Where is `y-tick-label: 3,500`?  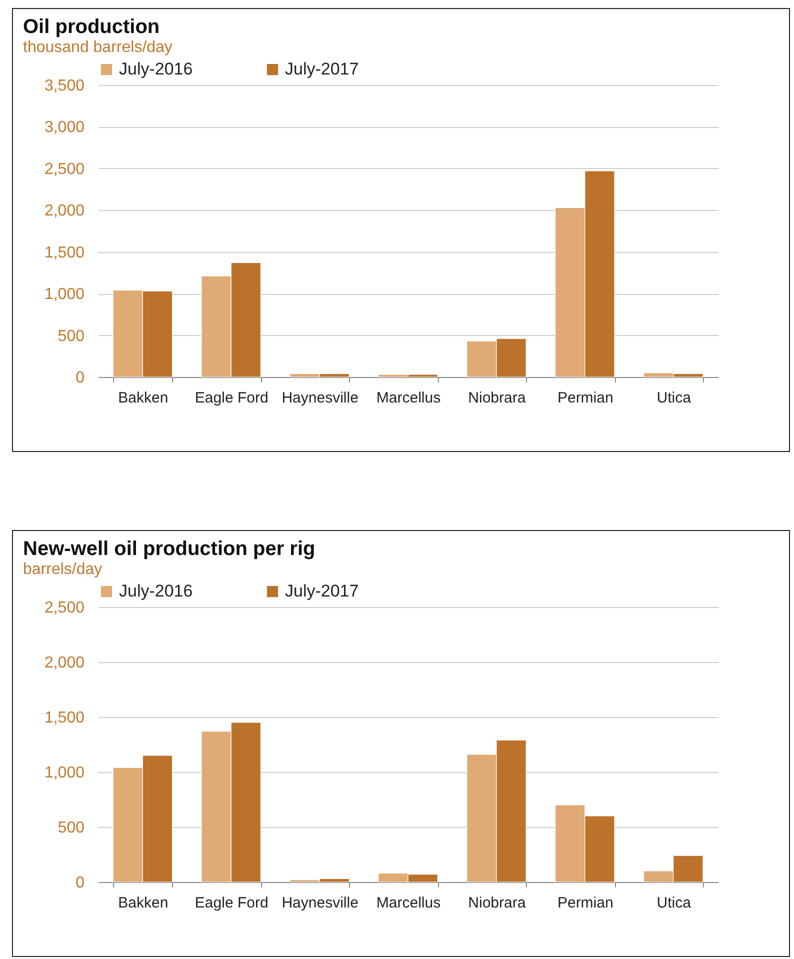
y-tick-label: 3,500 is located at coordinates (64, 86).